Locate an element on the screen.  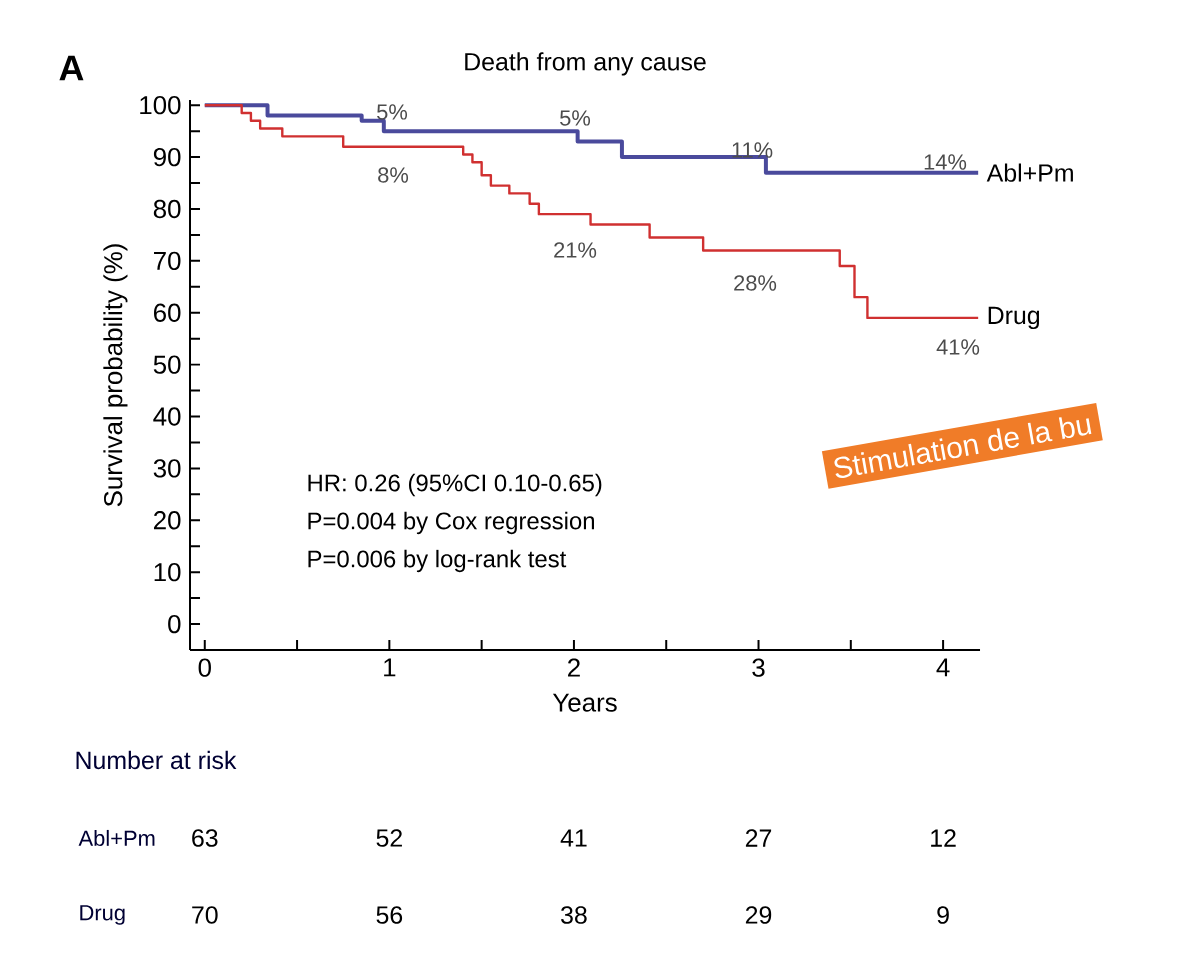
y-axis-title: Survival probability (%) is located at coordinates (115, 375).